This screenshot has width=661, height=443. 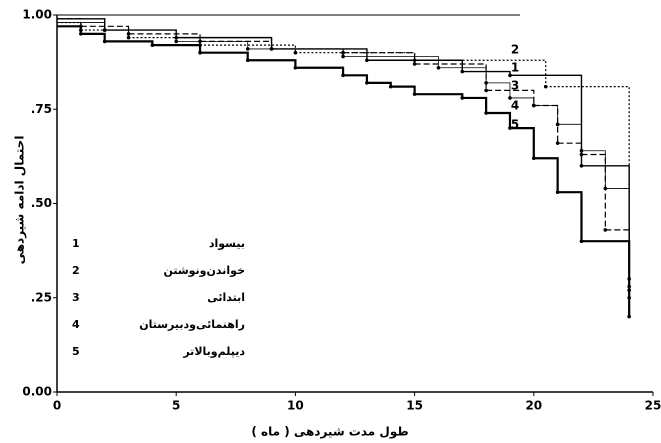 I want to click on legend-number: 4, so click(x=76, y=324).